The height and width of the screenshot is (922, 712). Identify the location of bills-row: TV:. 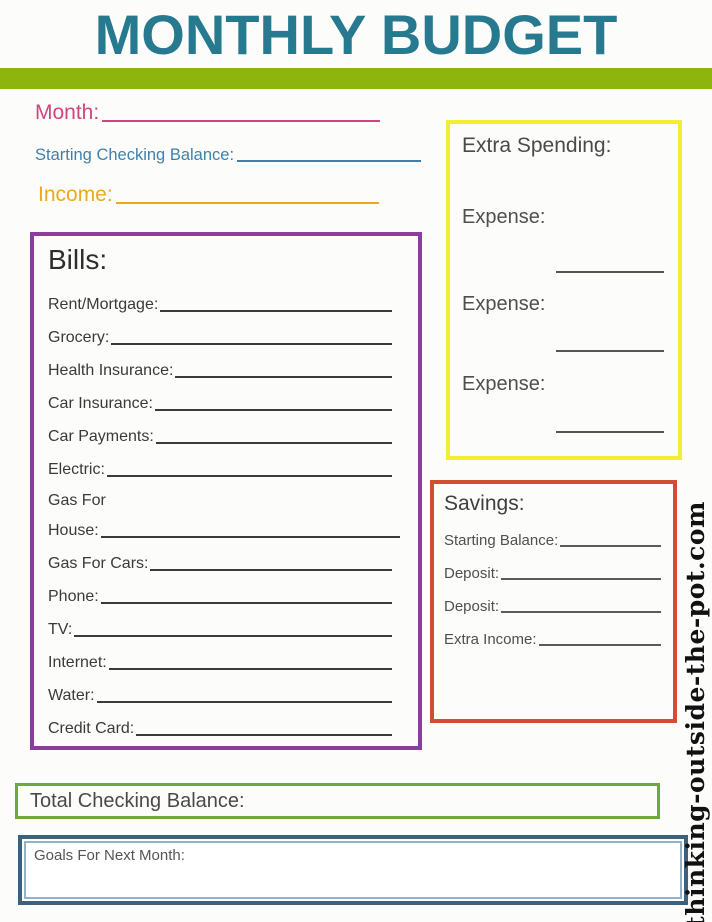
(226, 625).